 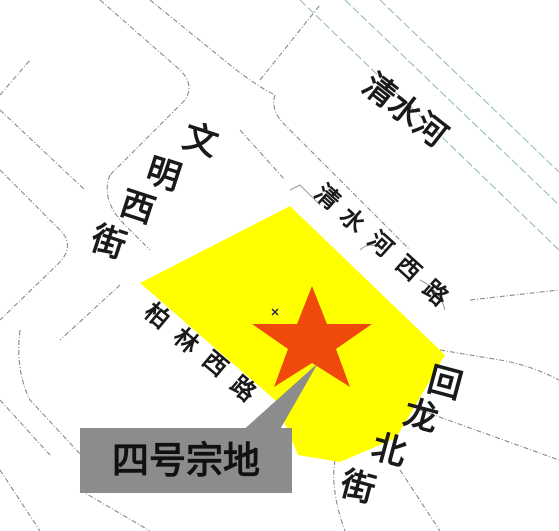 What do you see at coordinates (312, 336) in the screenshot?
I see `star-icon` at bounding box center [312, 336].